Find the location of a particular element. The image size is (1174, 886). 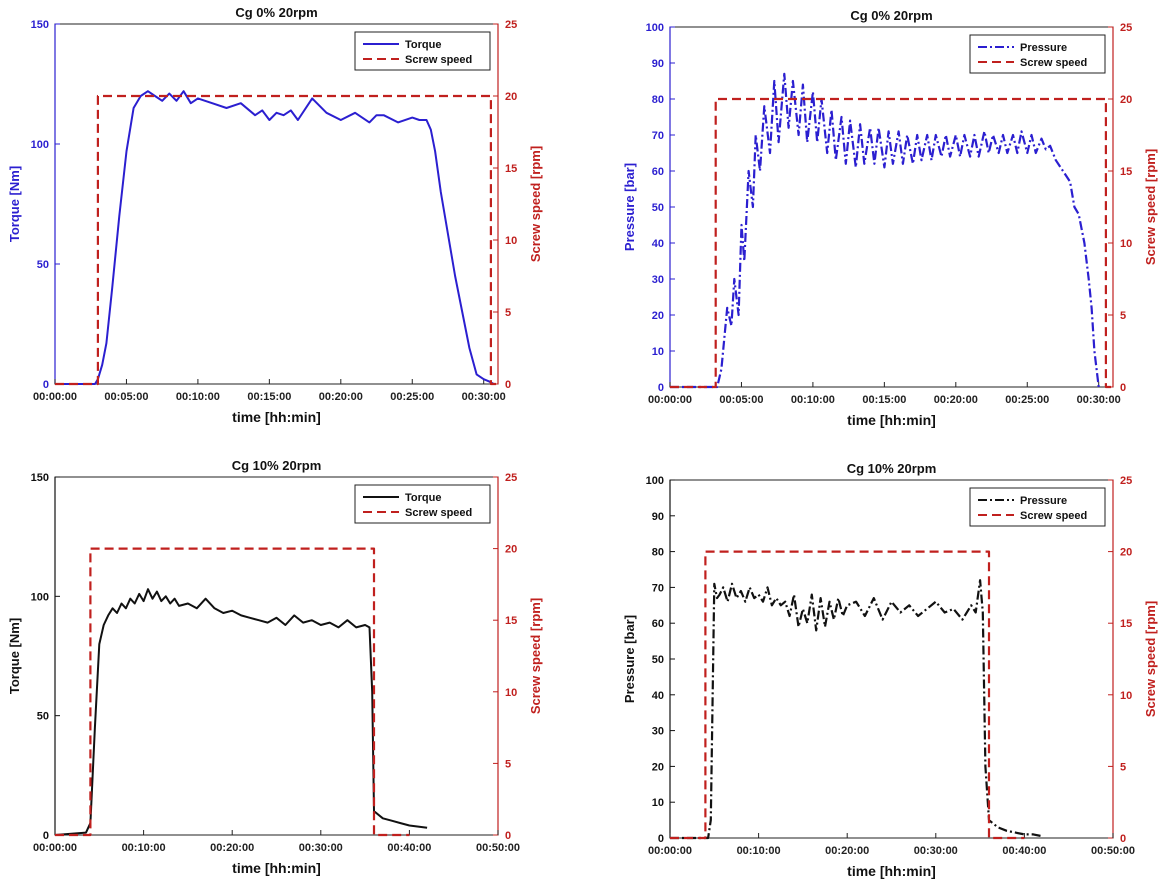

legend: Pressure Screw speed is located at coordinates (1037, 507).